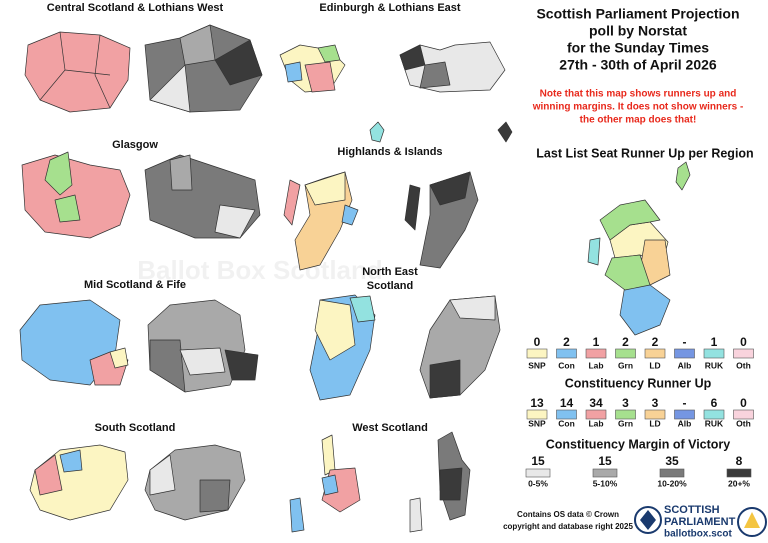 This screenshot has height=543, width=768. I want to click on section-title: Last List Seat Runner Up per Region, so click(644, 153).